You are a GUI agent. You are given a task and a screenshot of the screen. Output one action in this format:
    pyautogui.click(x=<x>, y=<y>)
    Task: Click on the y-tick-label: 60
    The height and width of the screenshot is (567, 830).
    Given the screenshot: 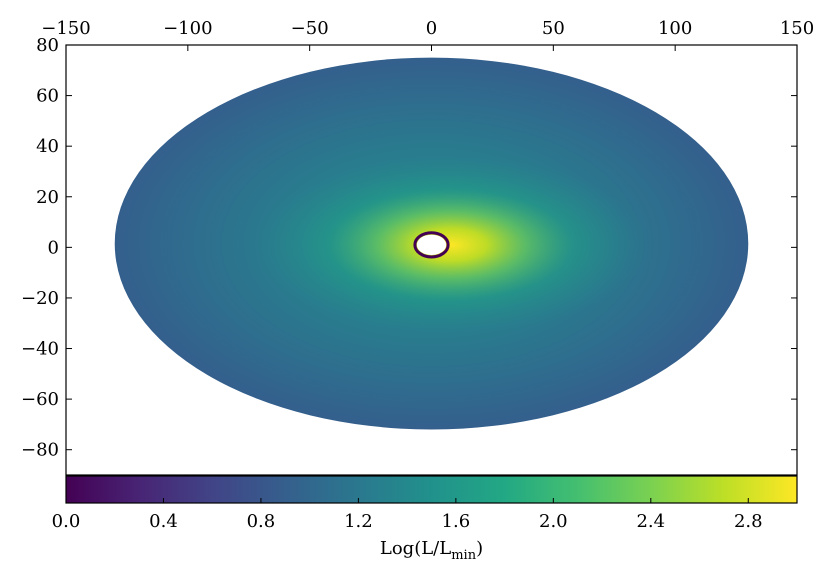 What is the action you would take?
    pyautogui.click(x=47, y=96)
    